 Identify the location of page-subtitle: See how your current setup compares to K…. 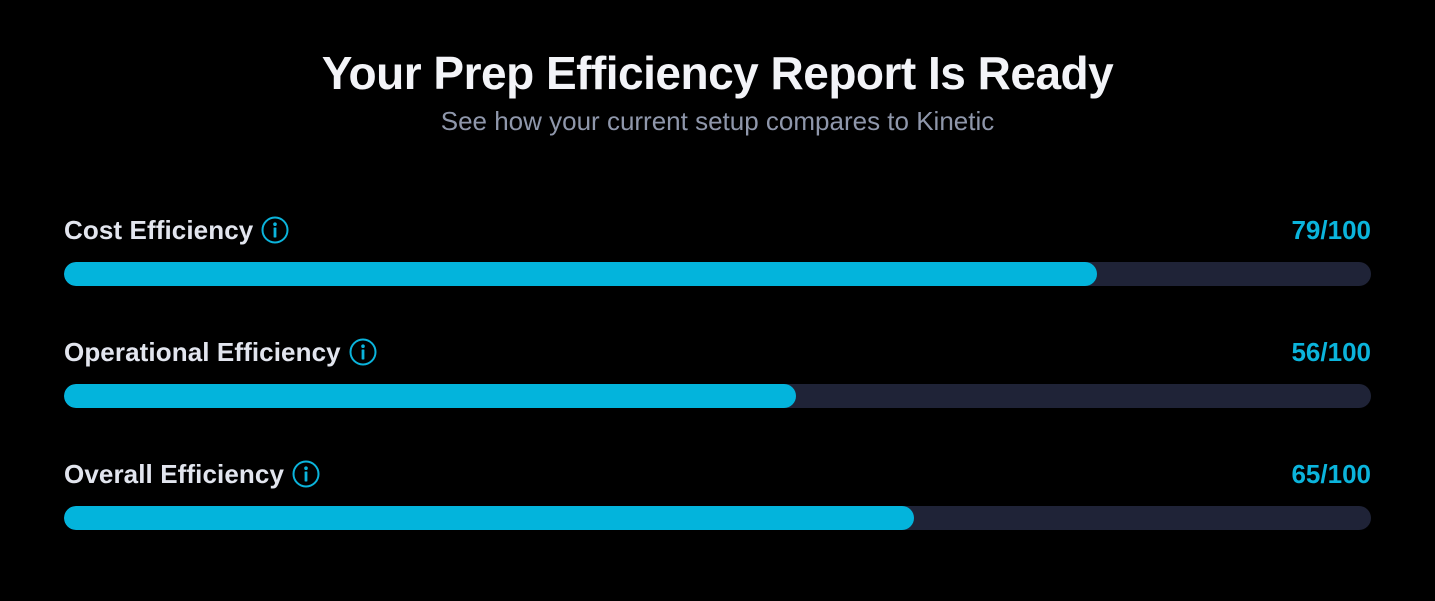
(717, 121).